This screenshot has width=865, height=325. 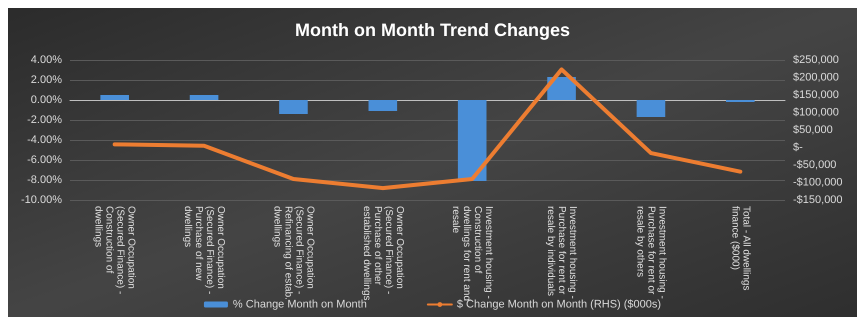 I want to click on y2-tick-label: $200,000, so click(x=816, y=78).